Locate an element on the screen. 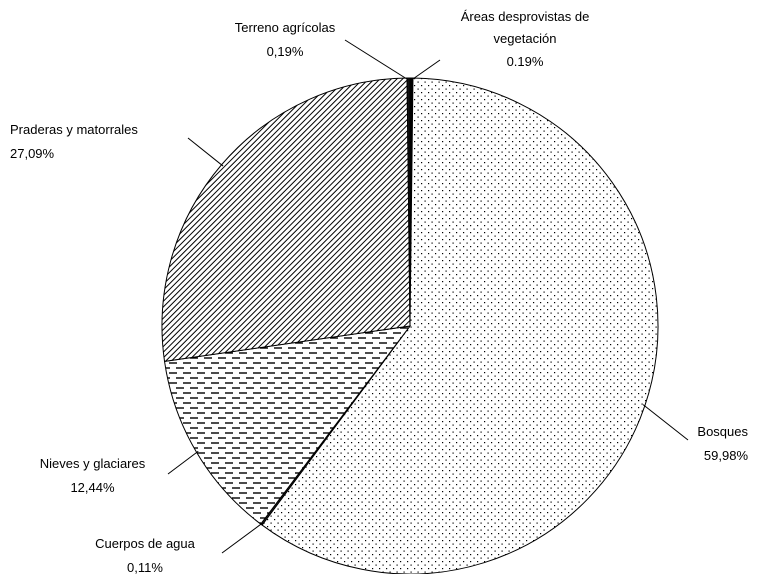 This screenshot has width=775, height=574. label-box: Praderas y matorrales 27,09% is located at coordinates (100, 142).